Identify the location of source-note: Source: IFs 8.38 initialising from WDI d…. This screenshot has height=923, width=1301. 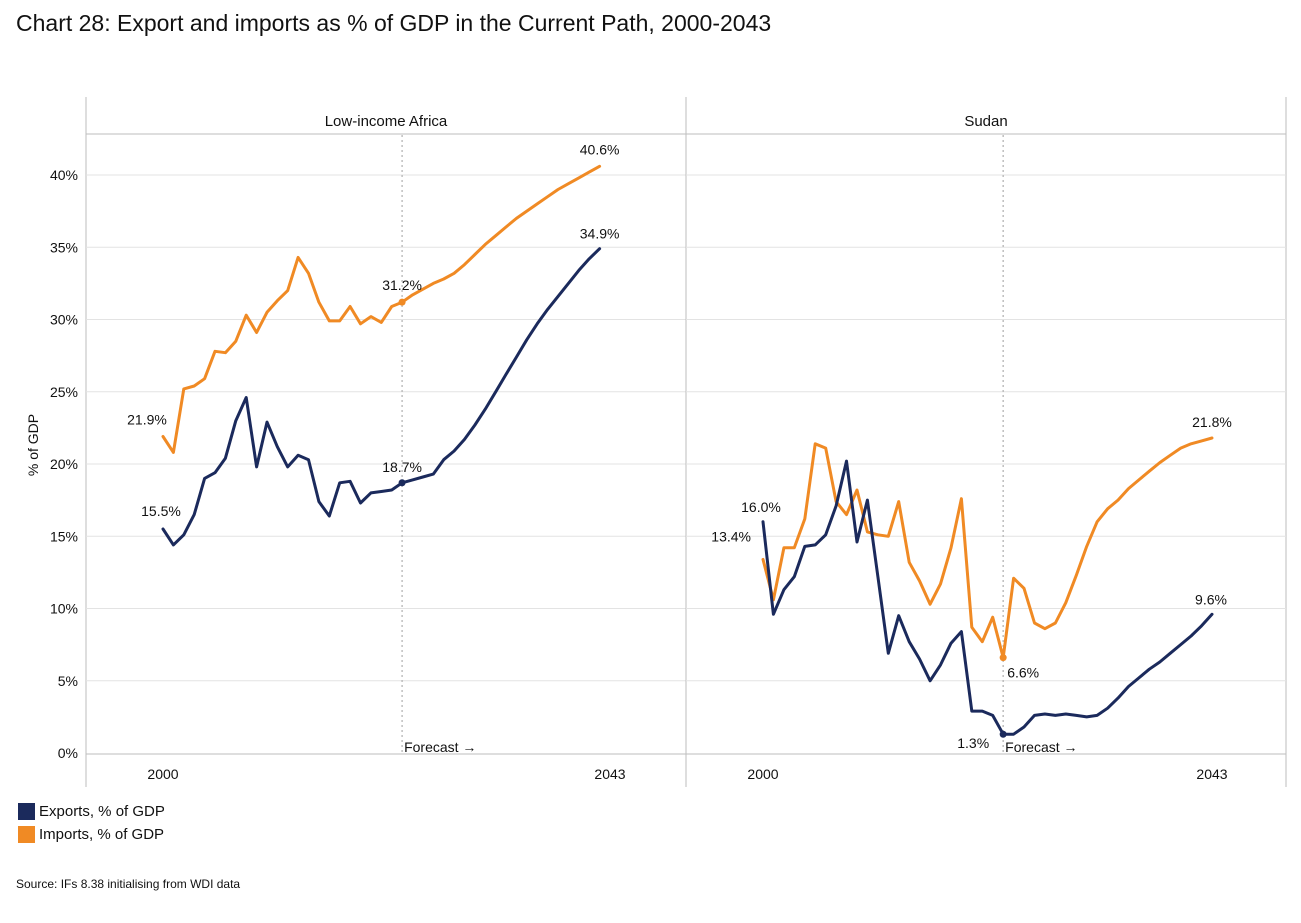
(128, 884).